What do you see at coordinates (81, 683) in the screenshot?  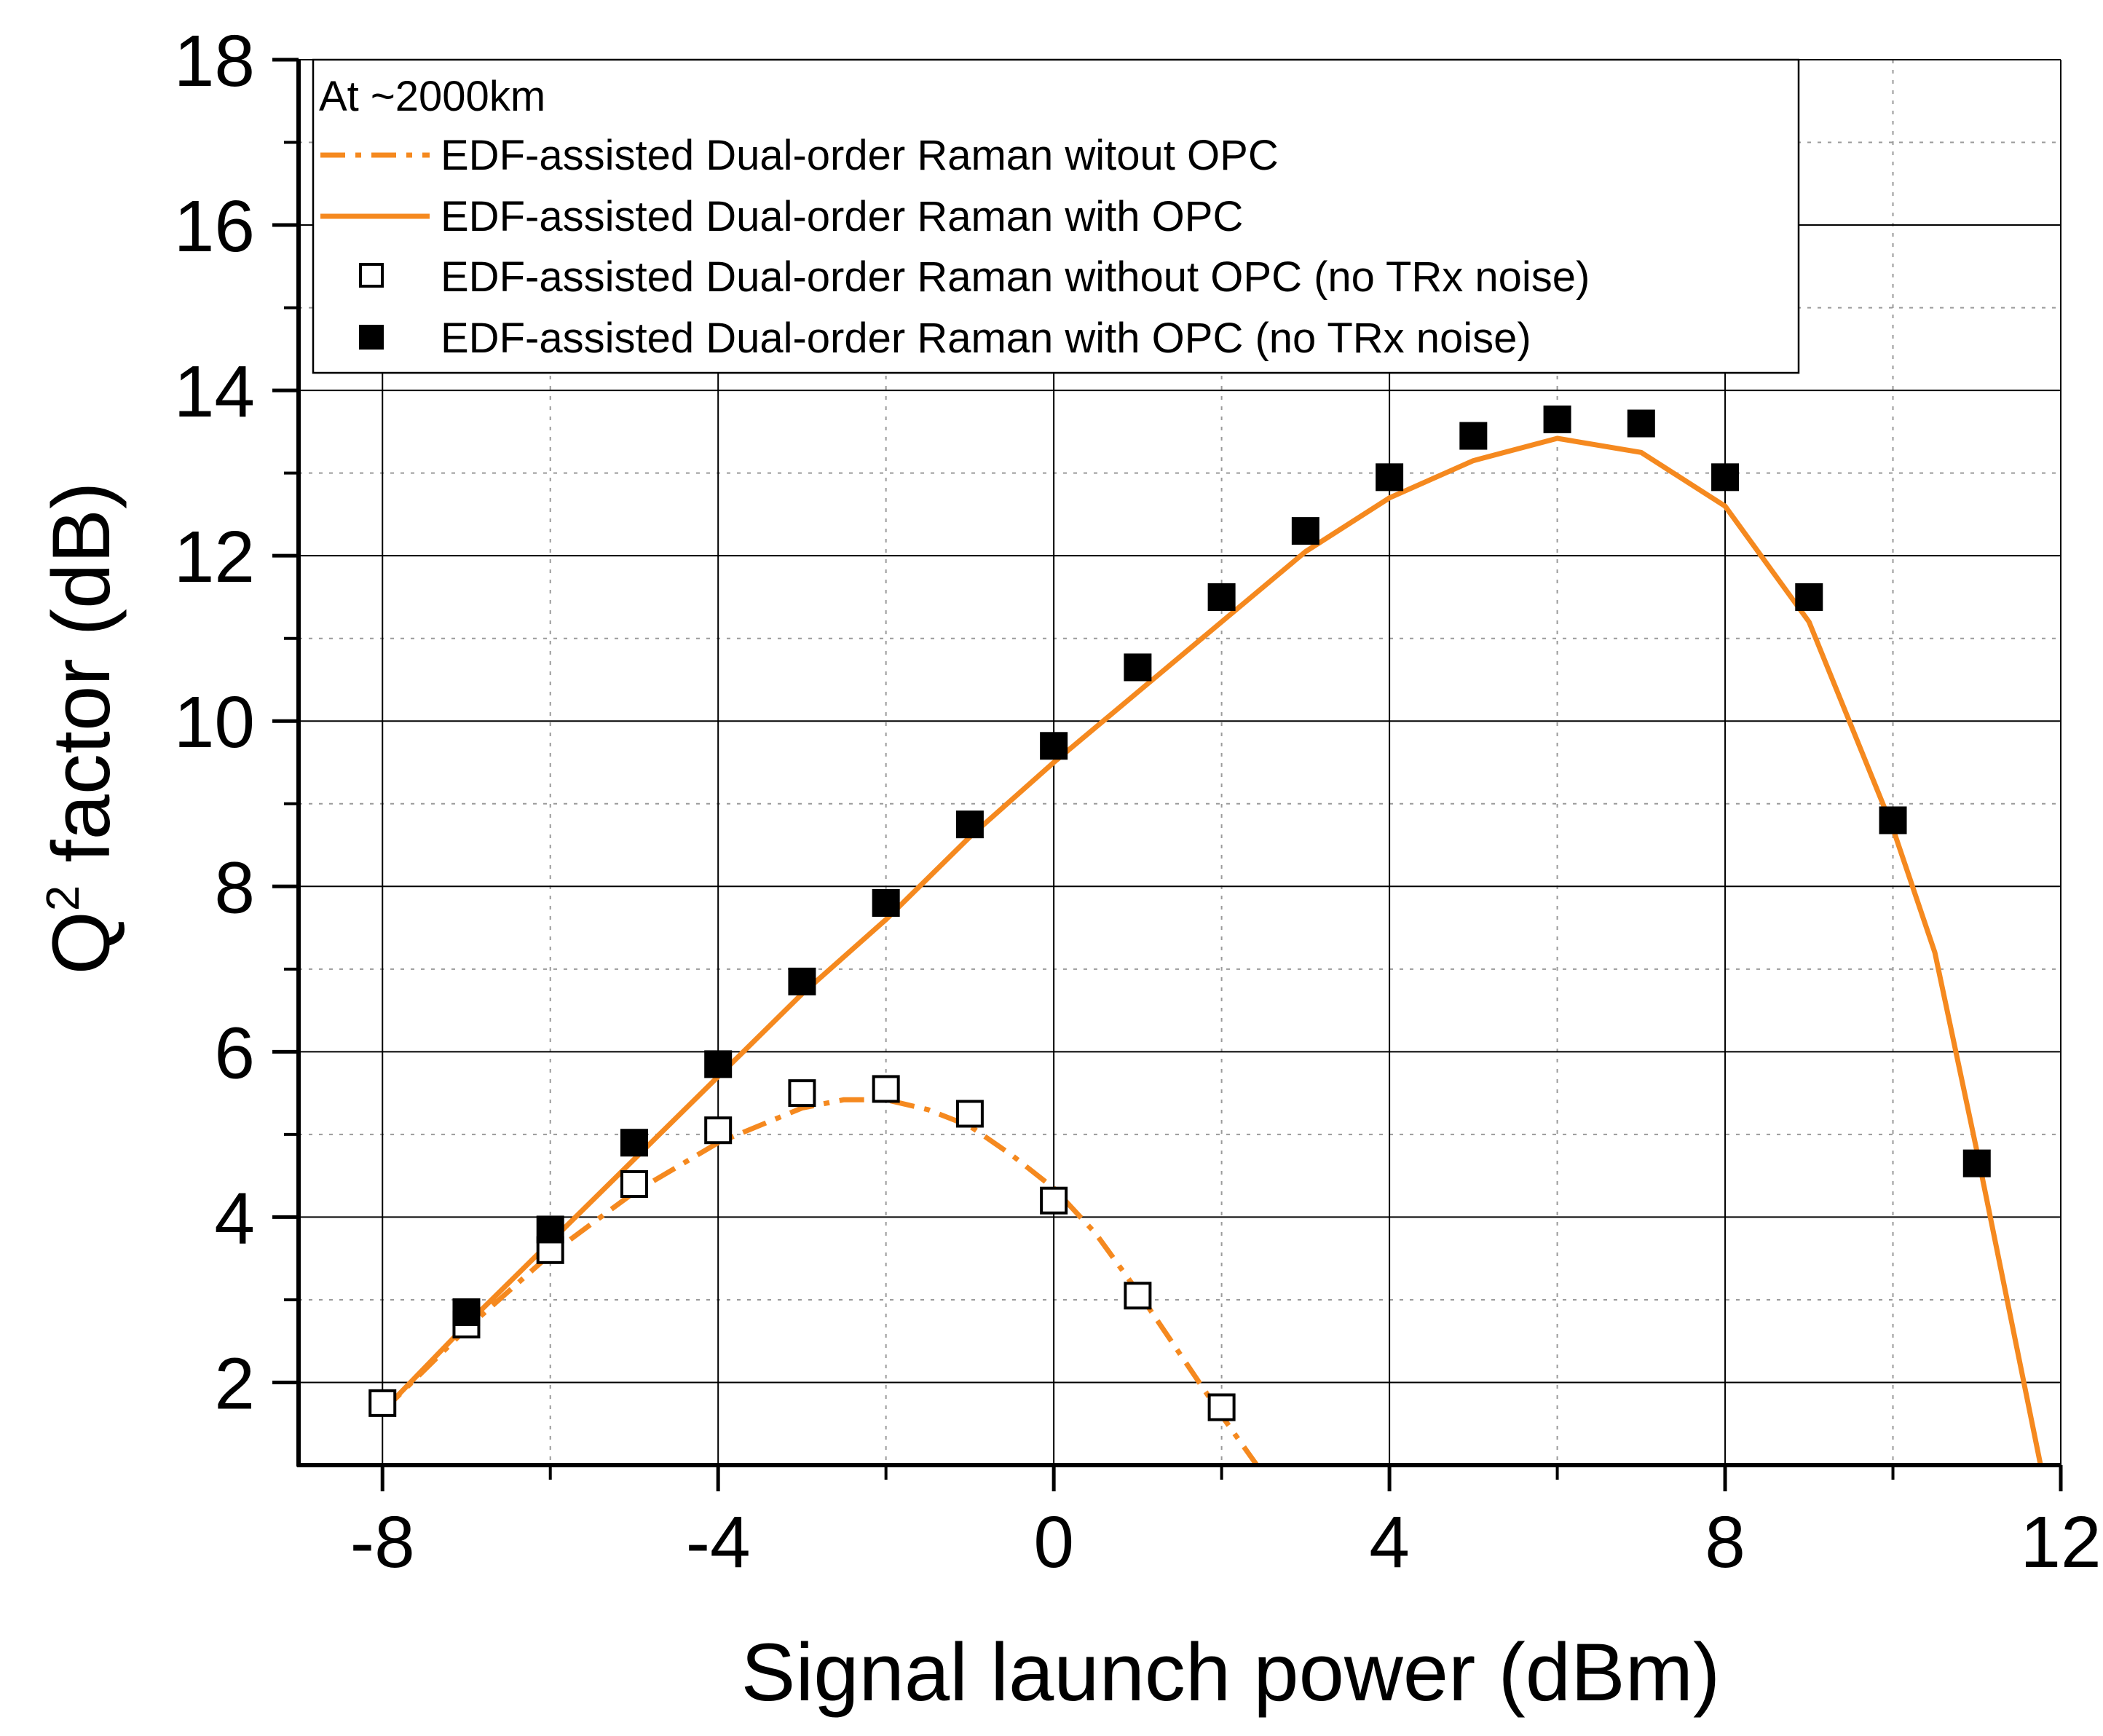 I see `y-axis-title-rest: factor (dB)` at bounding box center [81, 683].